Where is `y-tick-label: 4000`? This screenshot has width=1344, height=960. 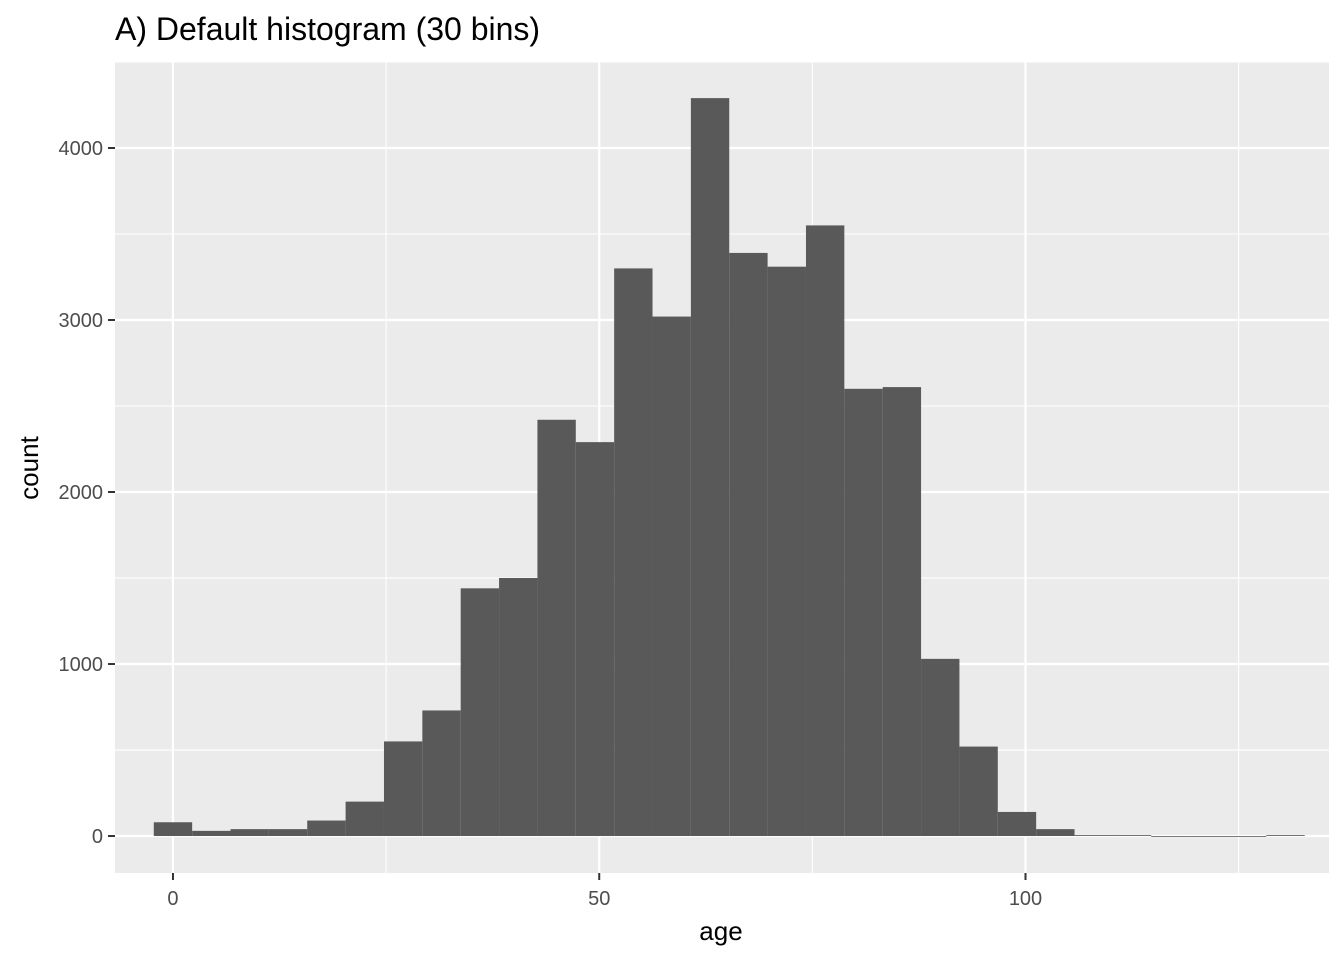
y-tick-label: 4000 is located at coordinates (81, 149).